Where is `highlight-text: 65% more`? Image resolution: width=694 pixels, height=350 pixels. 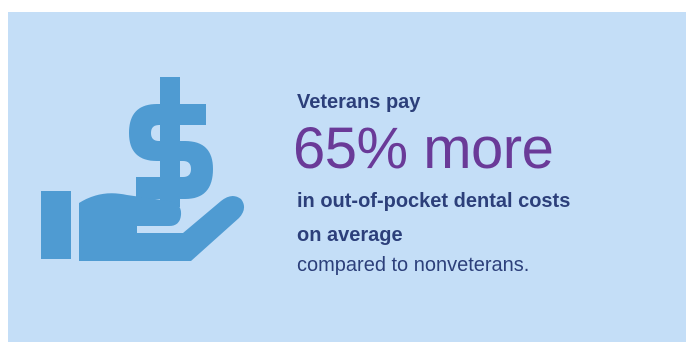 highlight-text: 65% more is located at coordinates (423, 148).